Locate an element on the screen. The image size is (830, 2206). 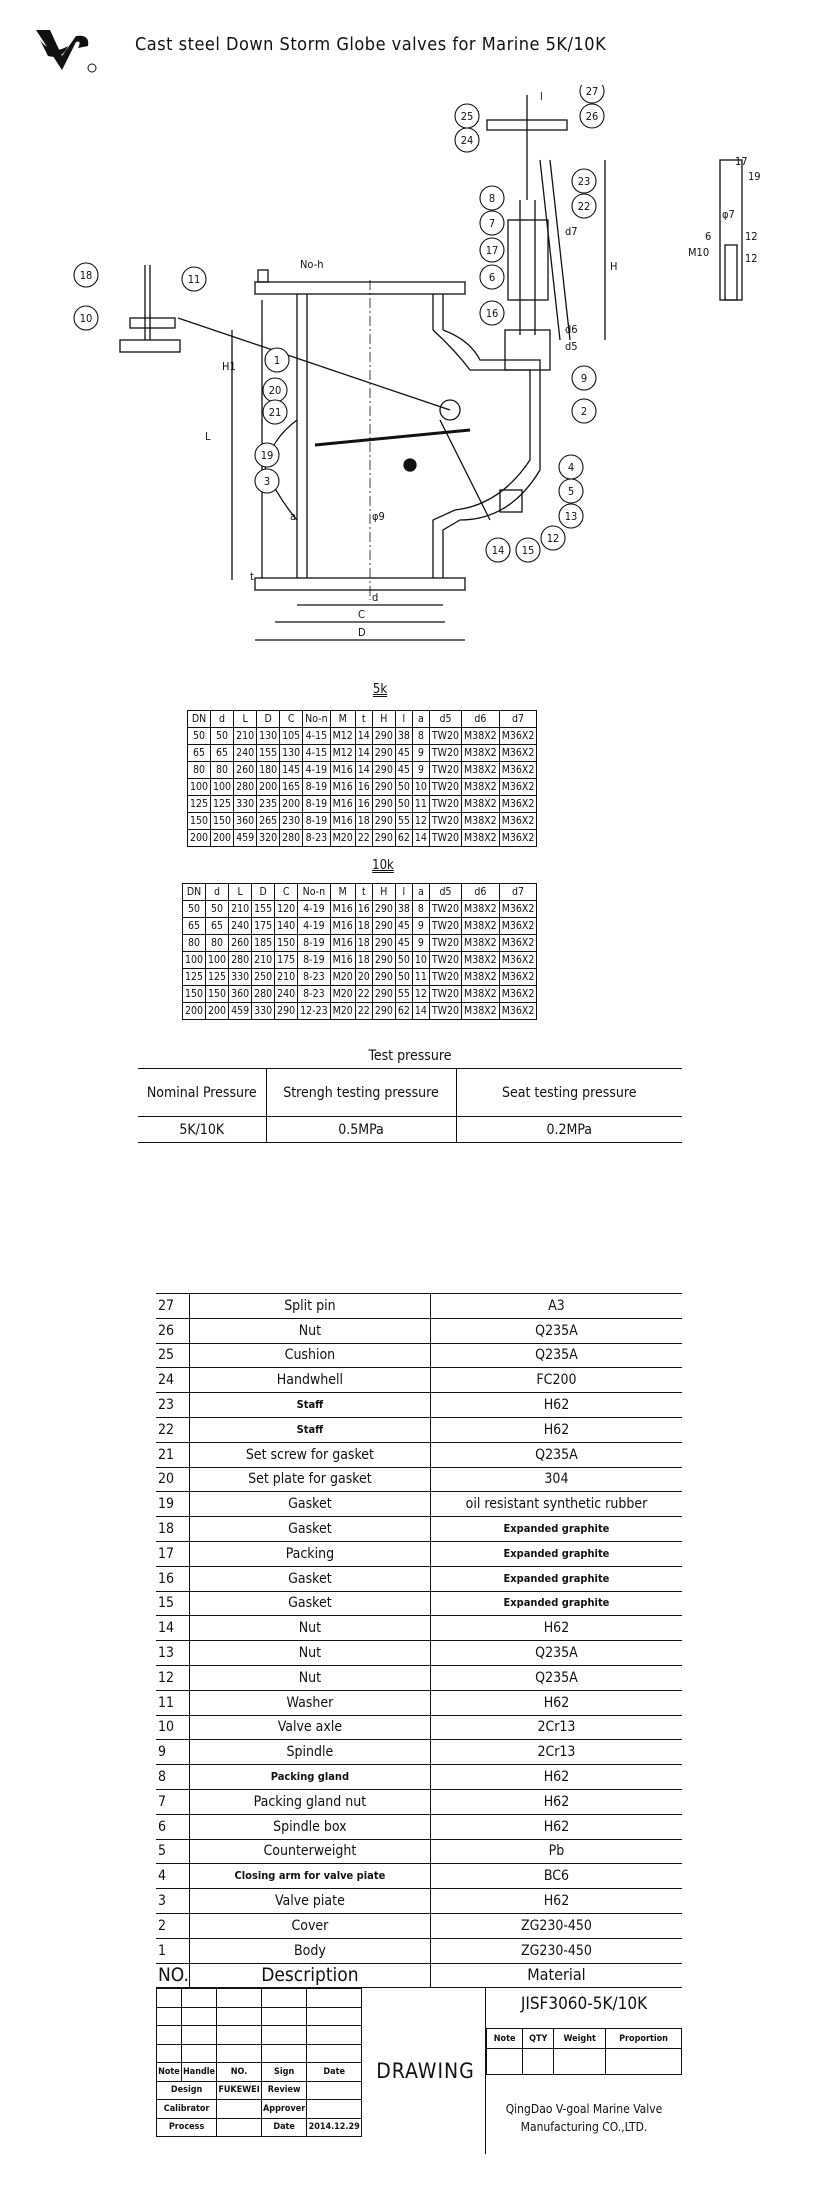
part-description: Staff is located at coordinates (309, 1430).